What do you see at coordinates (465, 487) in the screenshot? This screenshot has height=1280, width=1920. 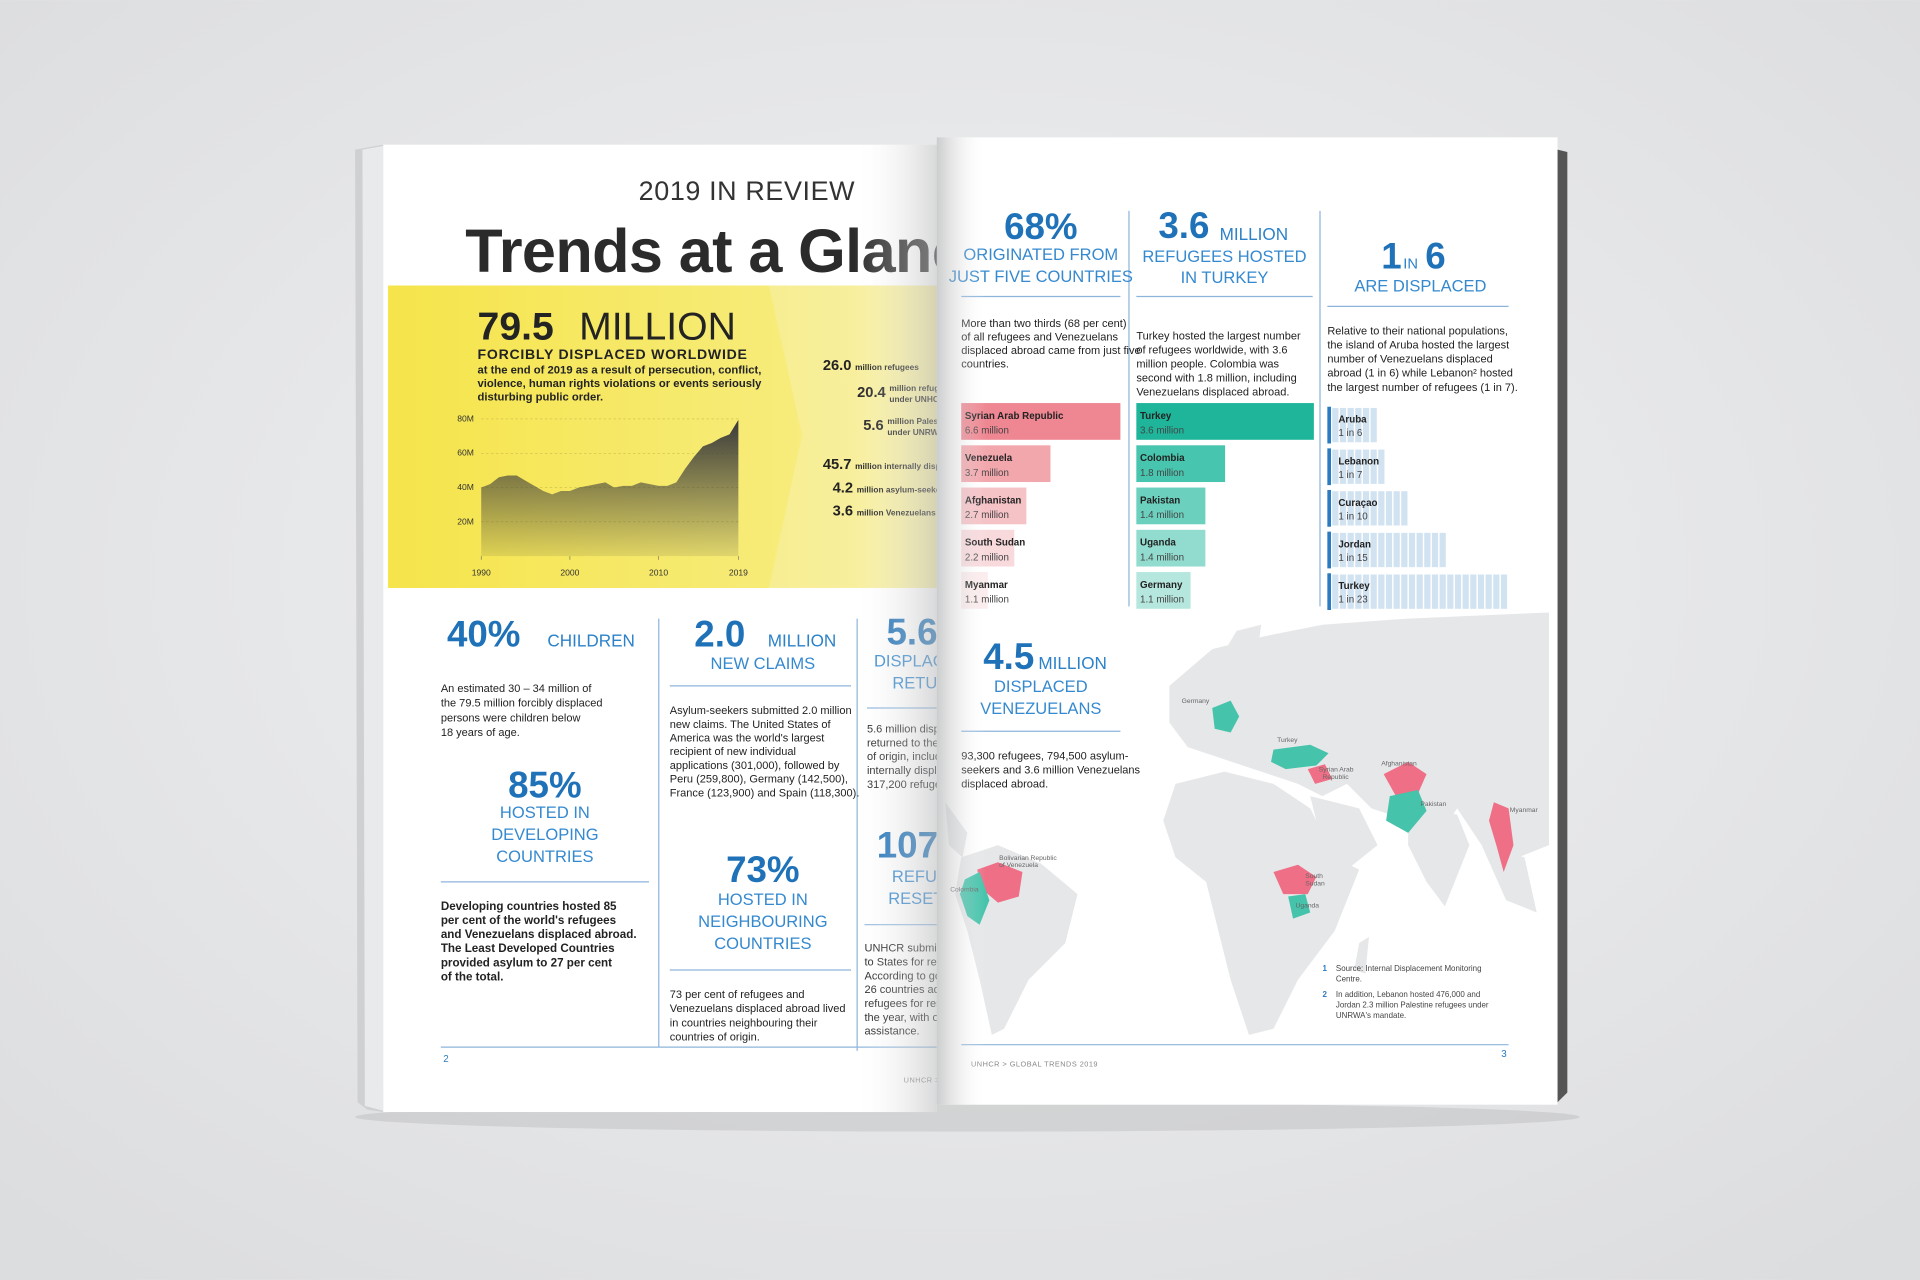 I see `y-tick-label: 40M` at bounding box center [465, 487].